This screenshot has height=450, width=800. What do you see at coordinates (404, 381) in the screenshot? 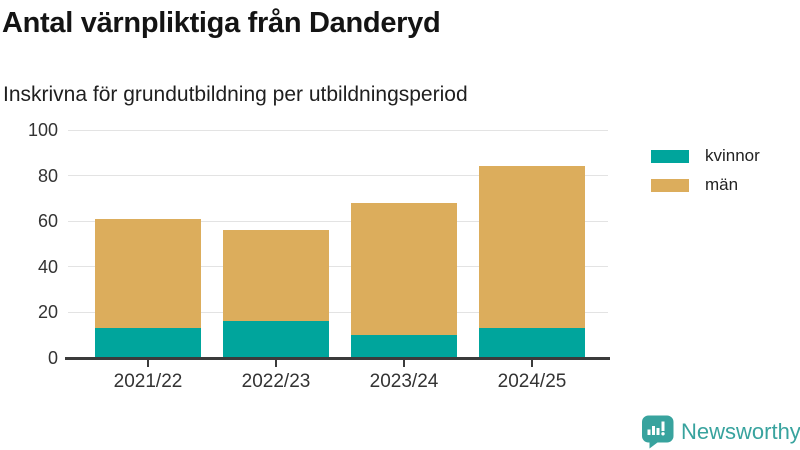
I see `x-axis-category-label: 2023/24` at bounding box center [404, 381].